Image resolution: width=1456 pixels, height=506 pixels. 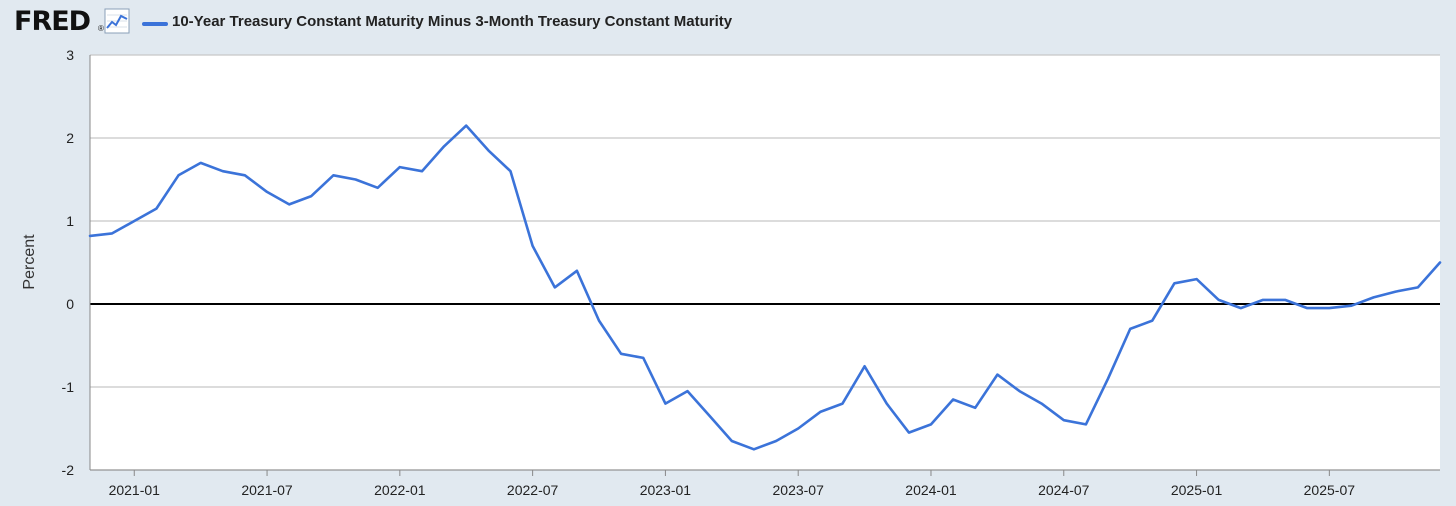 I want to click on y-tick-label: -2, so click(x=68, y=470).